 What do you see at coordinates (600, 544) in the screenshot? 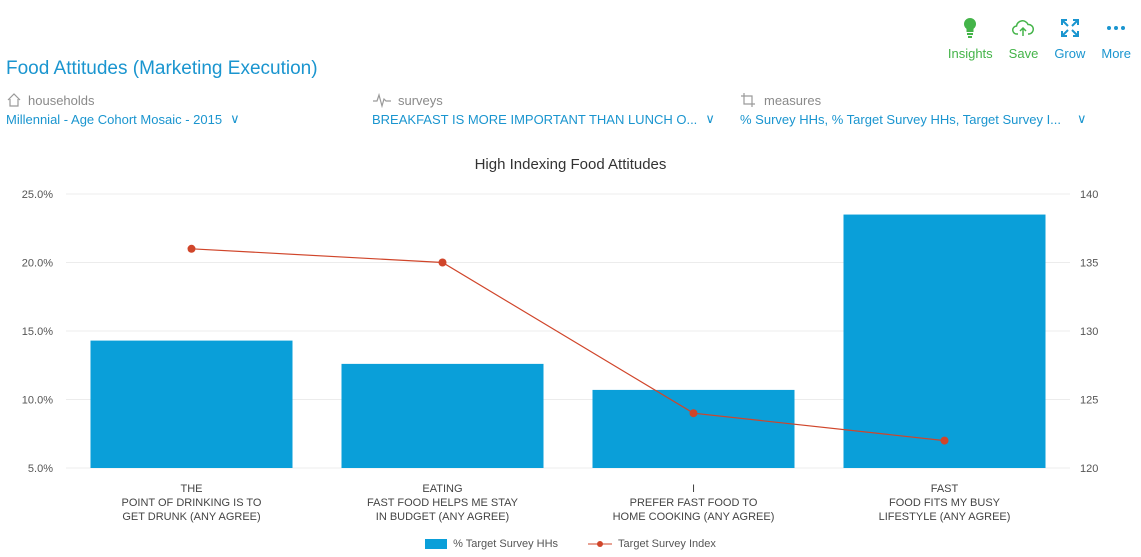
I see `legend-line-swatch` at bounding box center [600, 544].